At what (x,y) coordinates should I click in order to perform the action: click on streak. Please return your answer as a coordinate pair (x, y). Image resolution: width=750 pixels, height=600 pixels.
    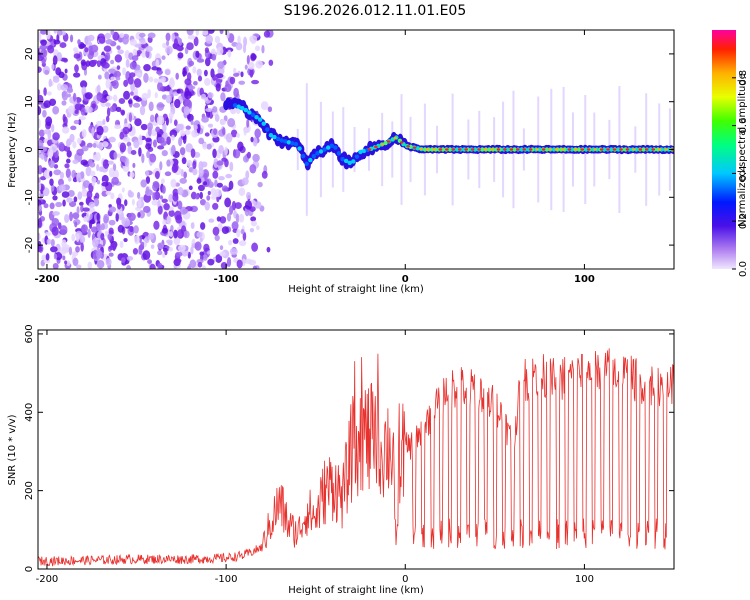
    Looking at the image, I should click on (401, 149).